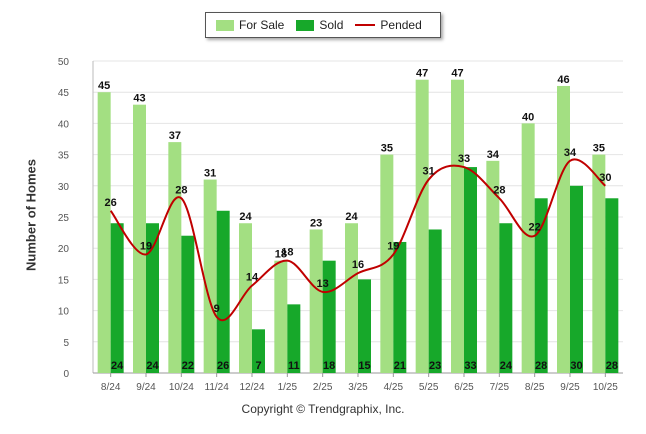 Image resolution: width=646 pixels, height=434 pixels. I want to click on sold-value-label: 15, so click(364, 366).